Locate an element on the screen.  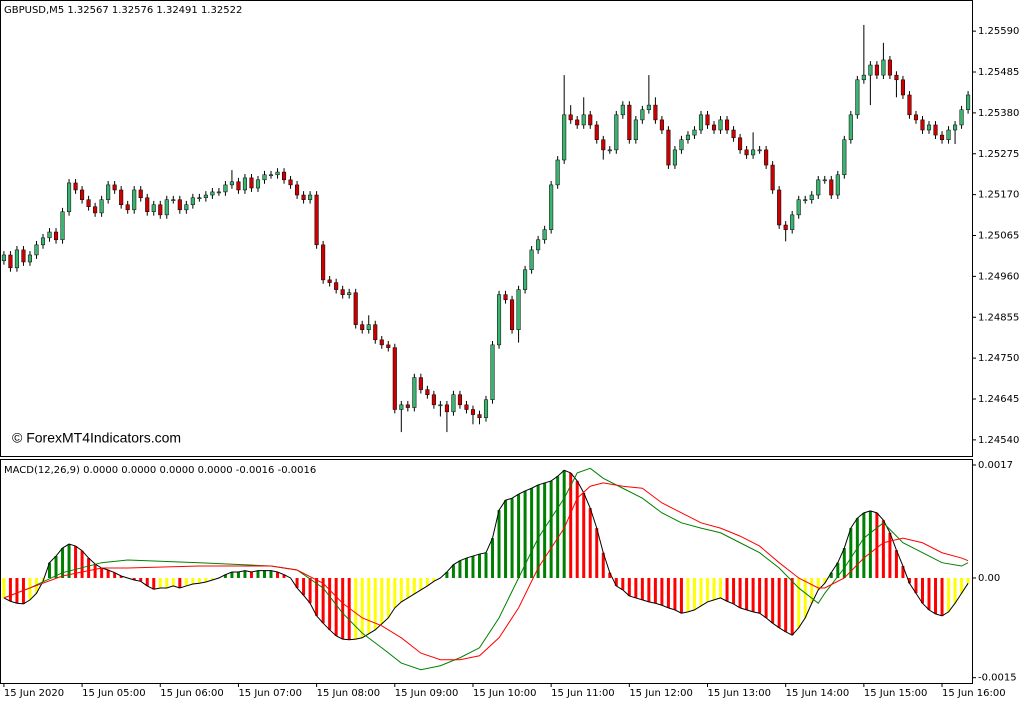
y-tick-label: 1.25590 is located at coordinates (998, 31).